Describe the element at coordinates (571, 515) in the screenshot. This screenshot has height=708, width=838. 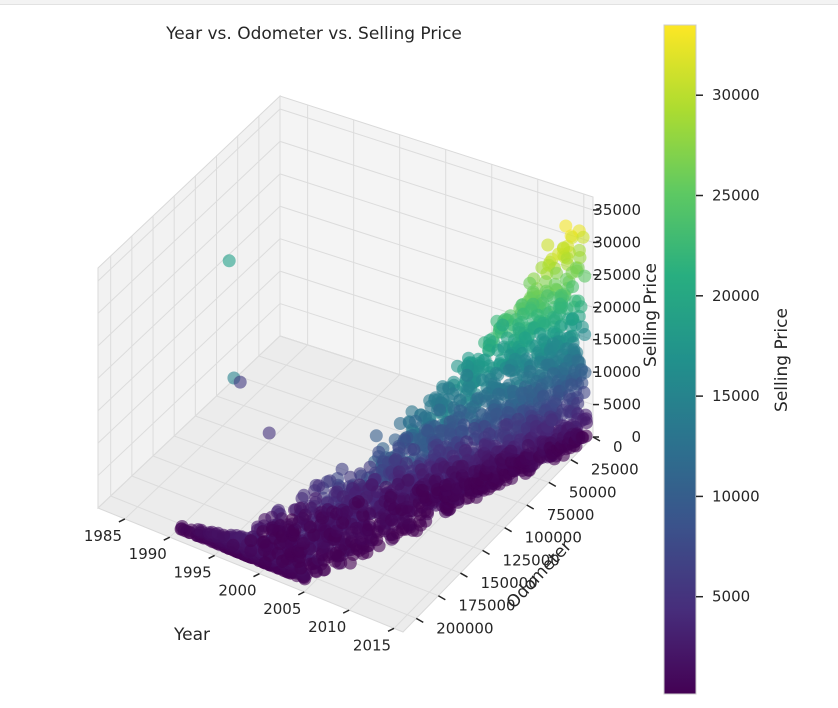
I see `y-tick-label: 75000` at that location.